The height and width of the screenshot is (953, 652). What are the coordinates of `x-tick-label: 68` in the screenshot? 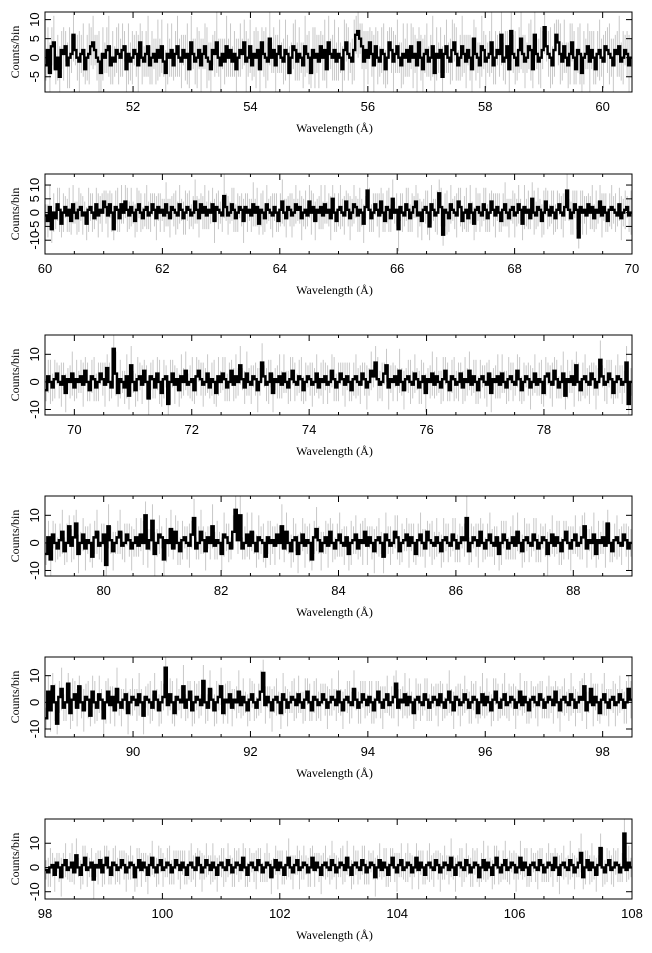 It's located at (514, 268).